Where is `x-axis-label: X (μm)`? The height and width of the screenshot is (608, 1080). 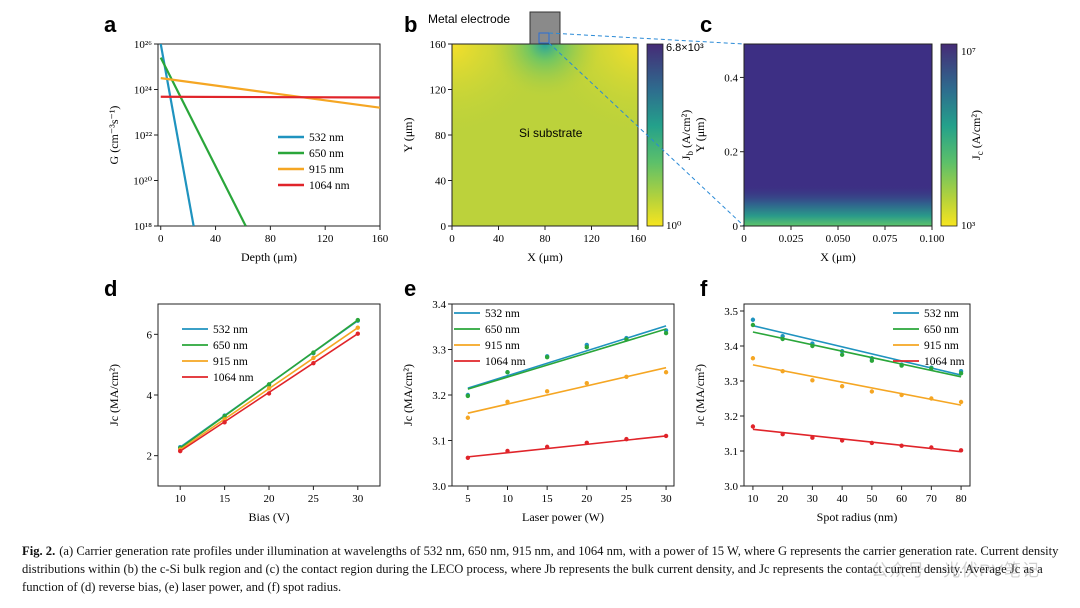 x-axis-label: X (μm) is located at coordinates (837, 257).